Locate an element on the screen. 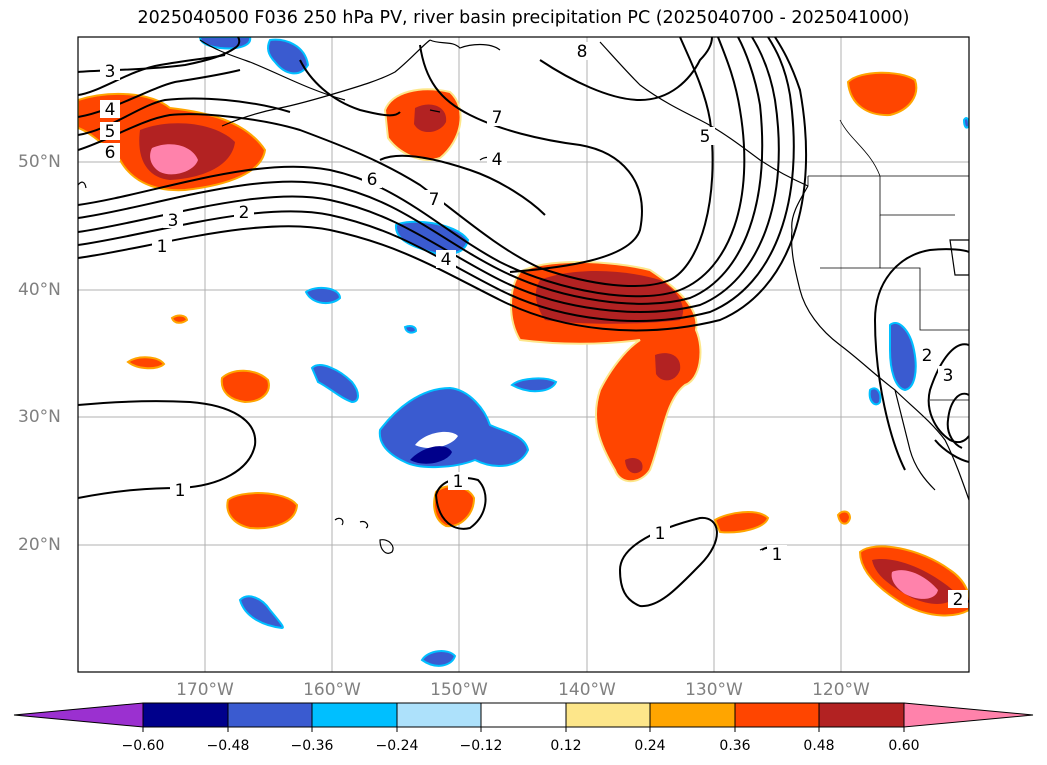 This screenshot has height=765, width=1047. pc-patch-subtropics-east is located at coordinates (741, 522).